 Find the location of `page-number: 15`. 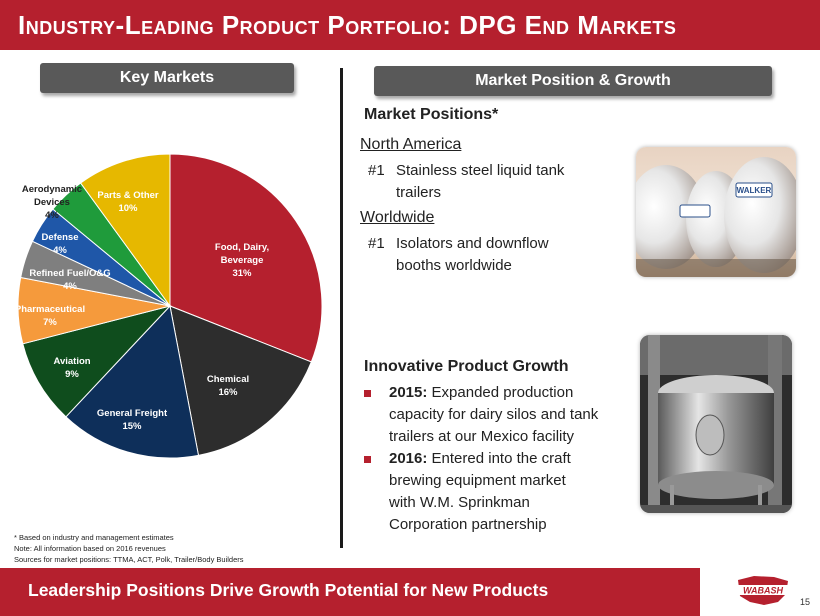

page-number: 15 is located at coordinates (805, 602).